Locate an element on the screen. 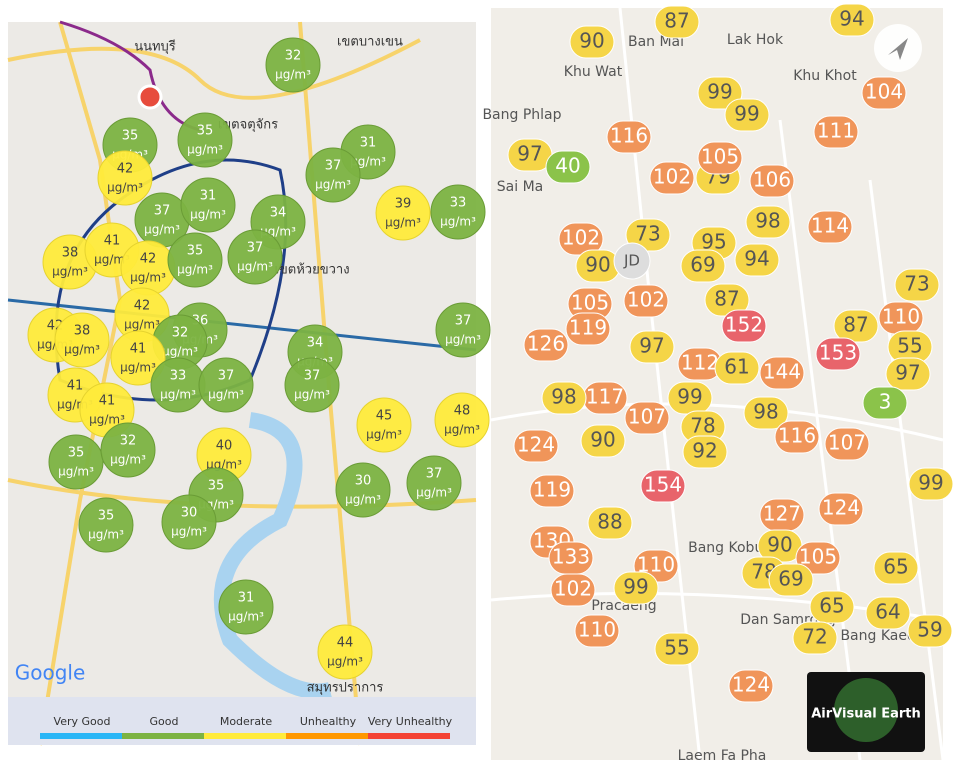 Image resolution: width=960 pixels, height=768 pixels. marker-value: 72 is located at coordinates (814, 637).